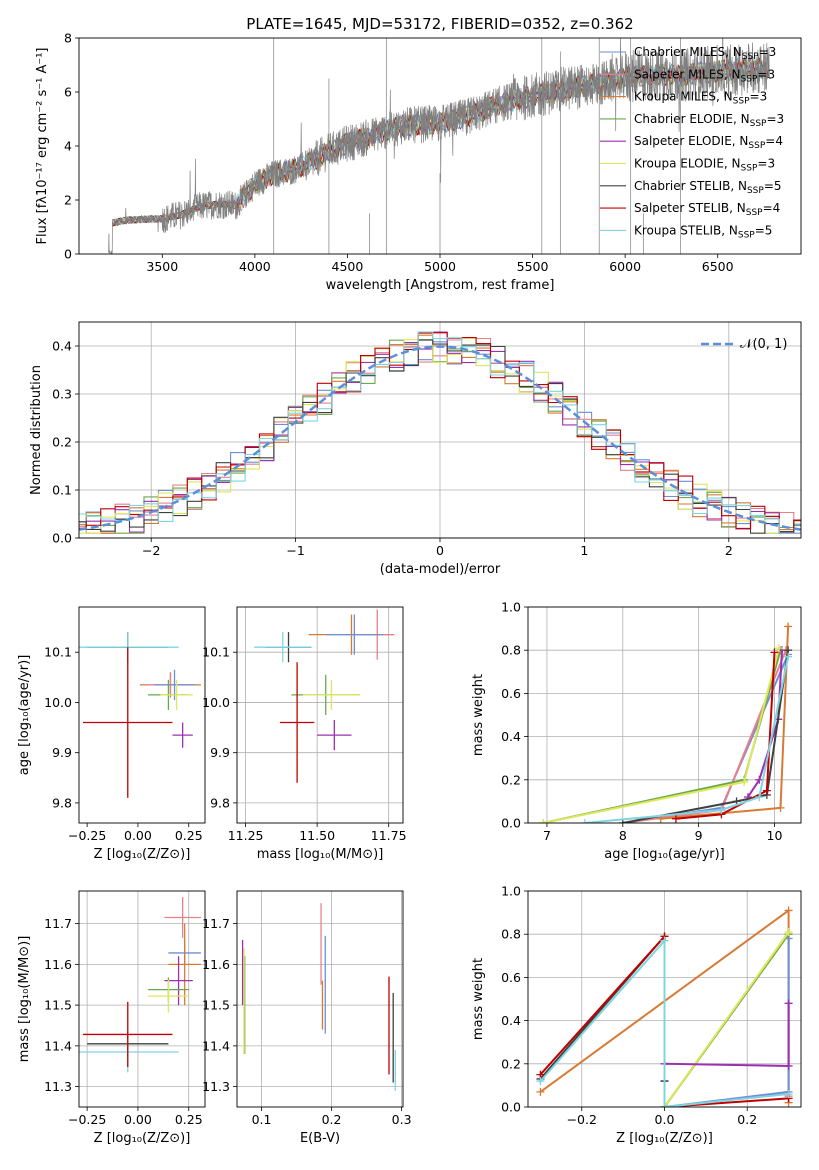 The image size is (819, 1170). What do you see at coordinates (36, 430) in the screenshot?
I see `y-axis-label: Normed distribution` at bounding box center [36, 430].